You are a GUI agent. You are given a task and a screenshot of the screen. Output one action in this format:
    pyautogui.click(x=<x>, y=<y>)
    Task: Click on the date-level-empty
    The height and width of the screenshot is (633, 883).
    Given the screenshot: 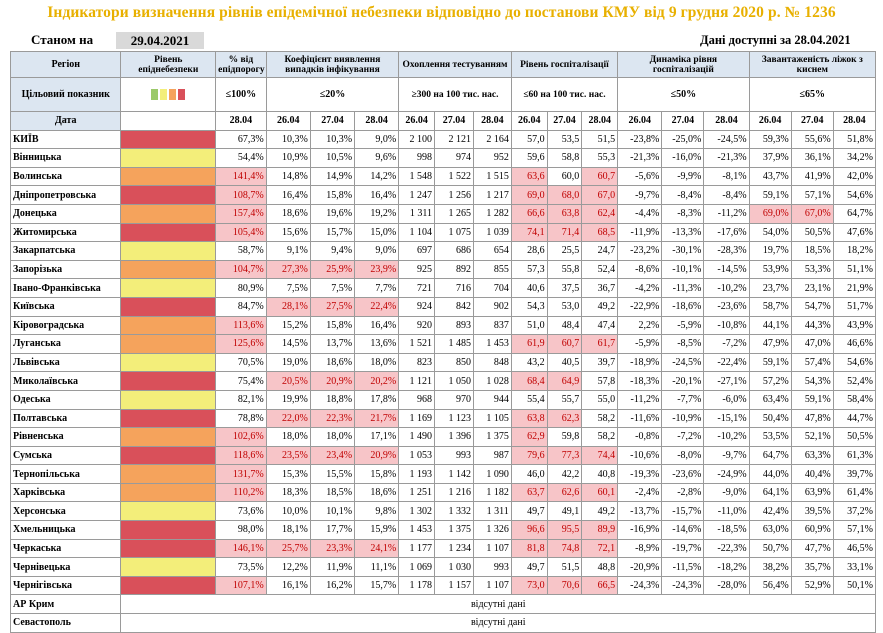 What is the action you would take?
    pyautogui.click(x=168, y=121)
    